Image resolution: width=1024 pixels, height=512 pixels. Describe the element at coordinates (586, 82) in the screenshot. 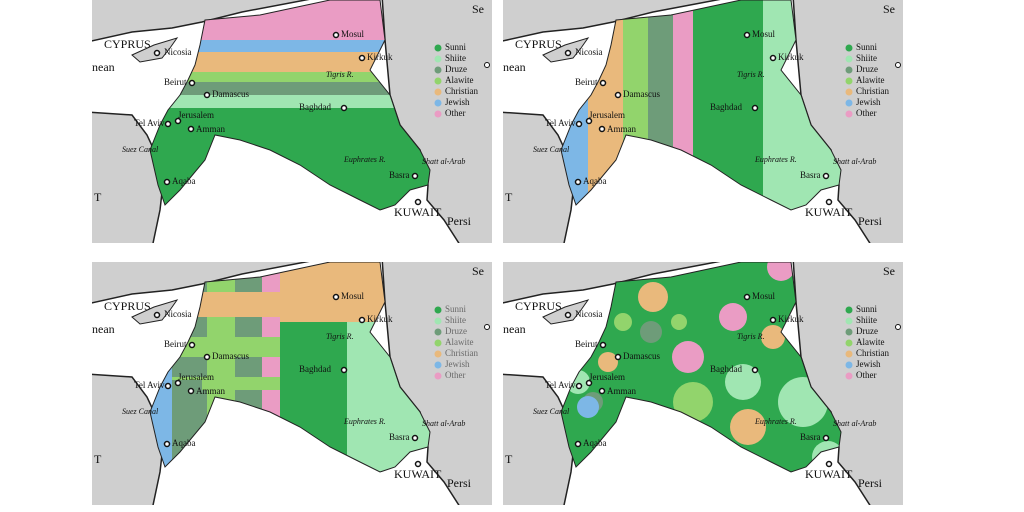

I see `place-label: Beirut` at that location.